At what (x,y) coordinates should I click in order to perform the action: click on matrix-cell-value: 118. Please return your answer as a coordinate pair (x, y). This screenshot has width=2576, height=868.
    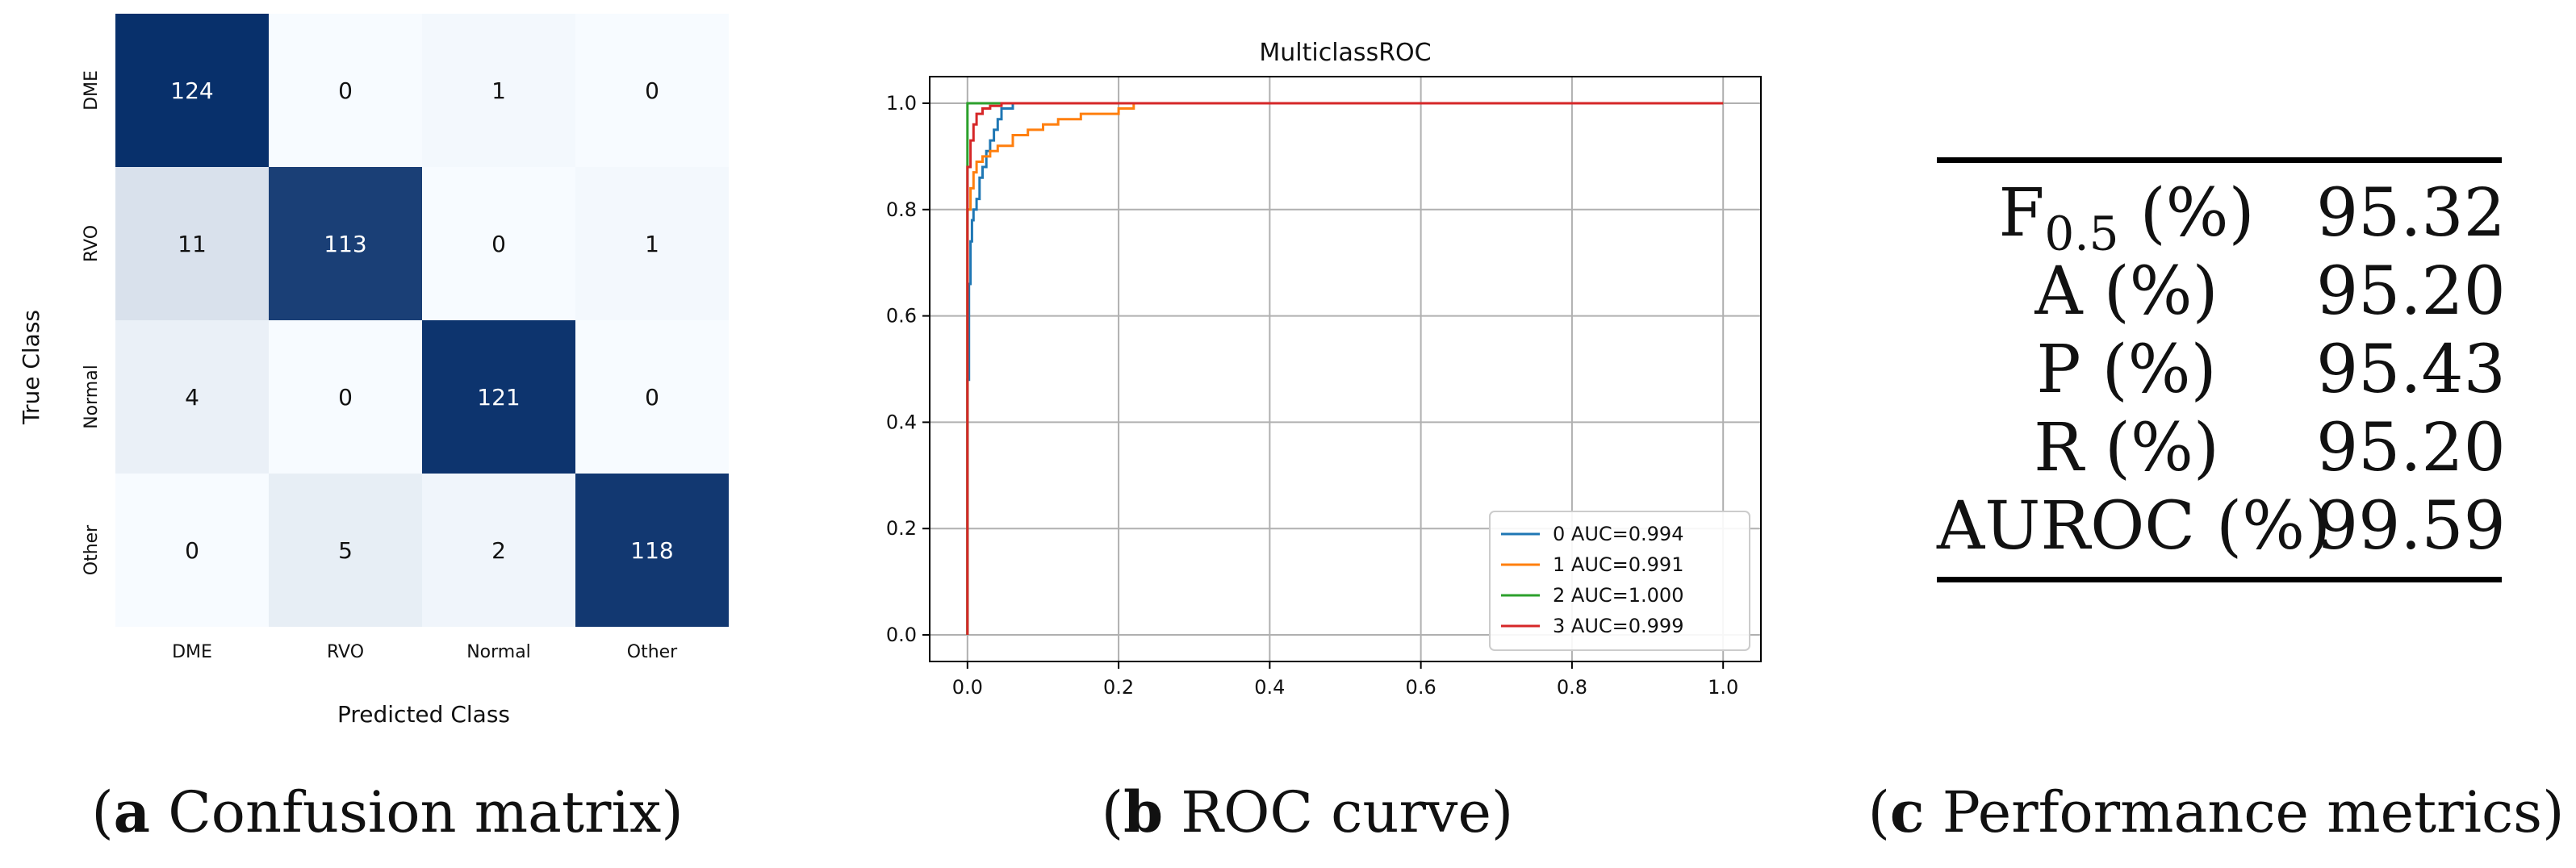
    Looking at the image, I should click on (651, 551).